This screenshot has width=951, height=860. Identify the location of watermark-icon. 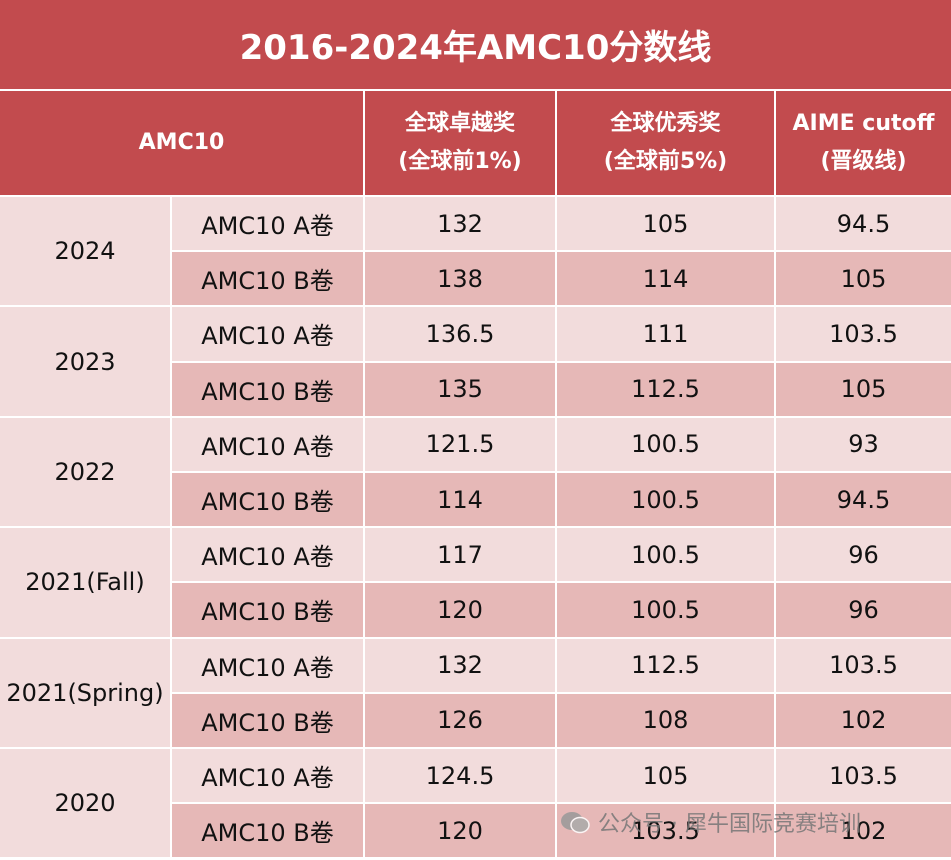
(575, 823).